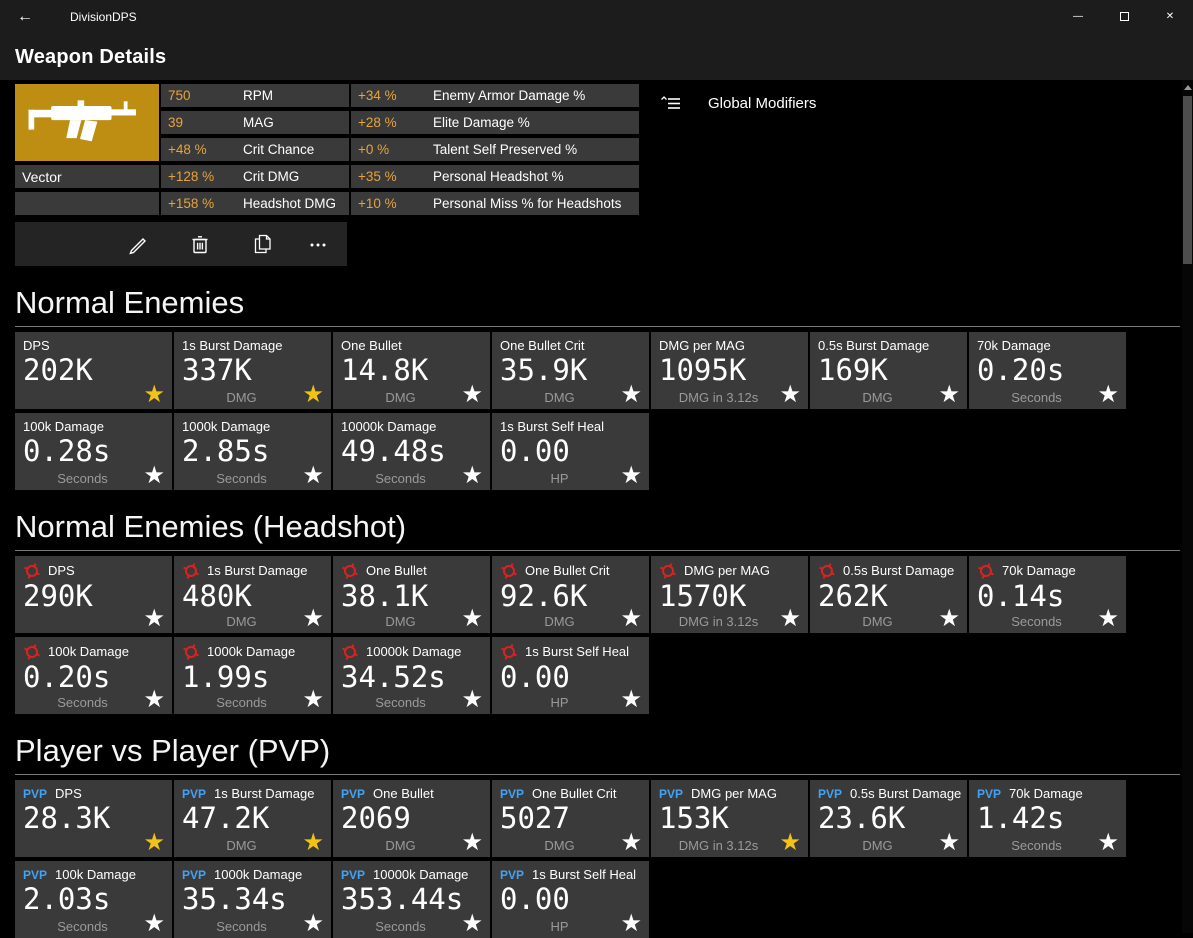 The height and width of the screenshot is (938, 1193). I want to click on stat-card-100k-damage: PVP 100k Damage 2.03s Seconds ★, so click(93, 899).